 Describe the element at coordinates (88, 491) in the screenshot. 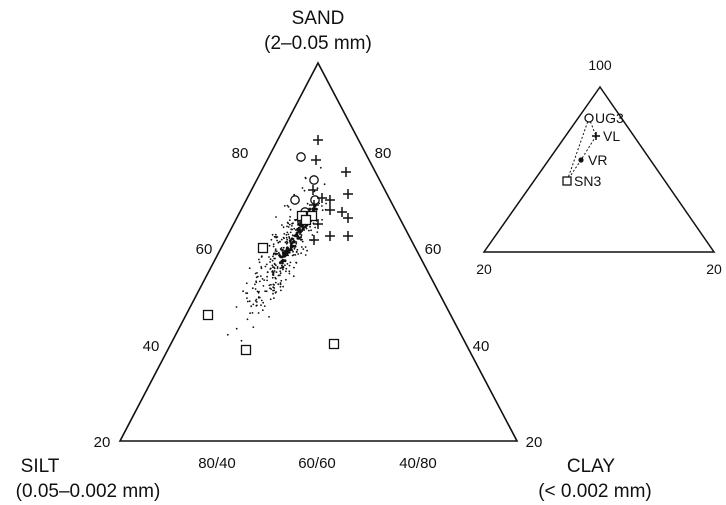

I see `silt-sublabel: (0.05–0.002 mm)` at that location.